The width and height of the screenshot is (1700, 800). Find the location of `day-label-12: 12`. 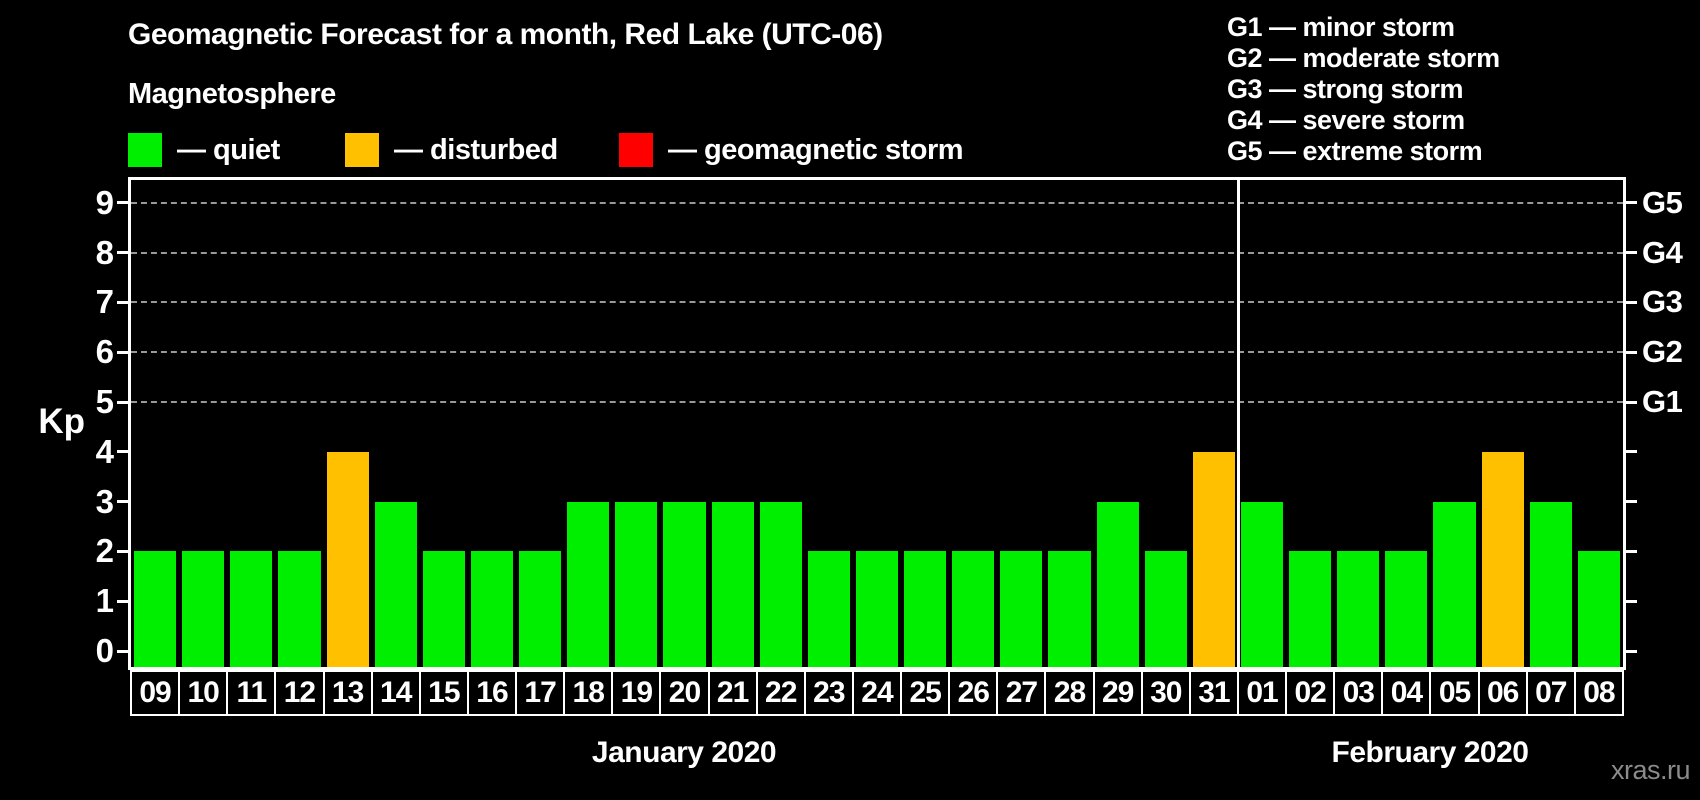

day-label-12: 12 is located at coordinates (299, 693).